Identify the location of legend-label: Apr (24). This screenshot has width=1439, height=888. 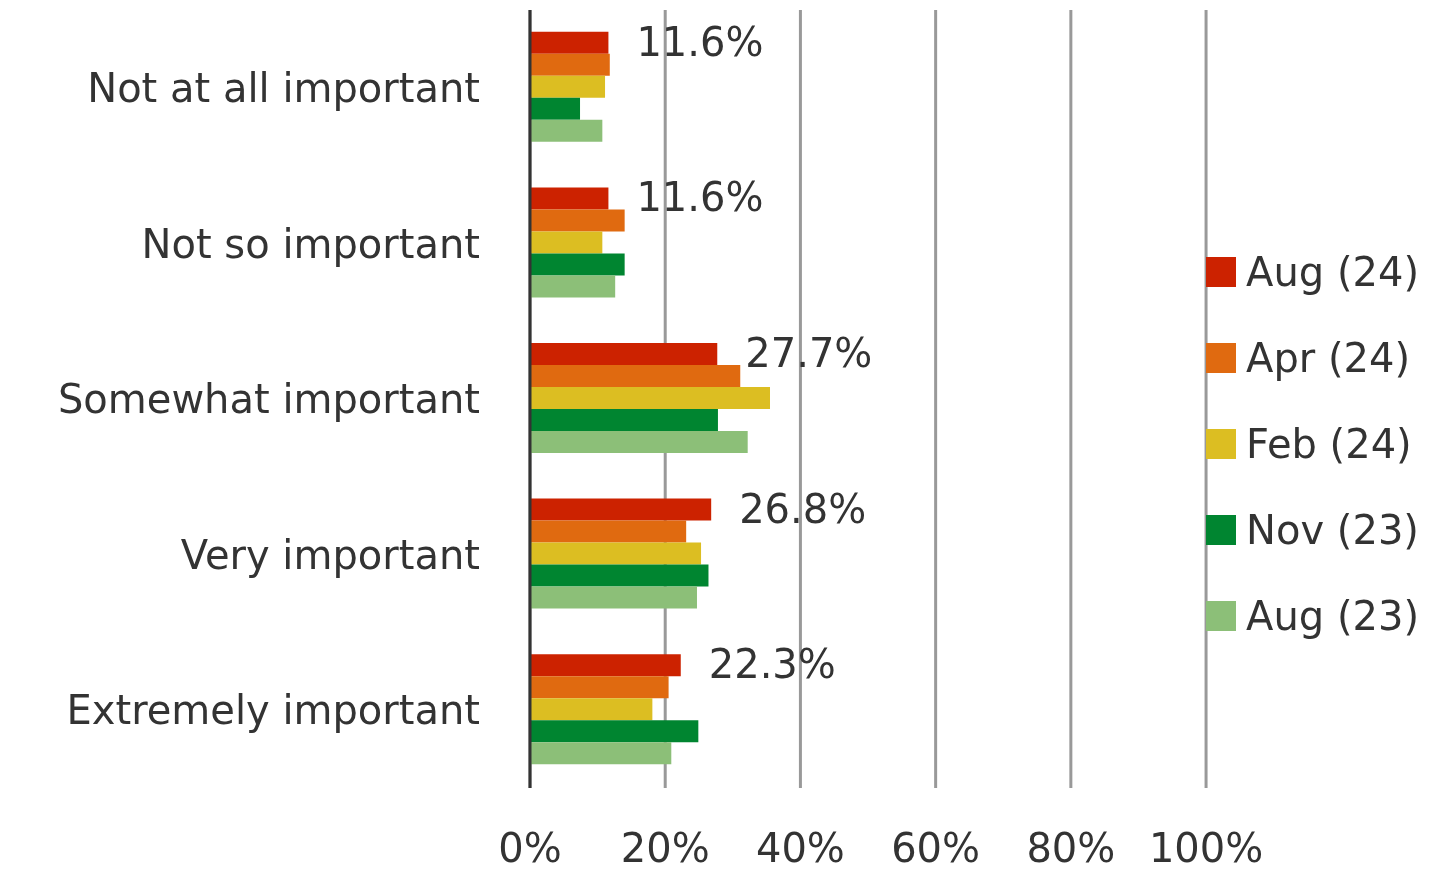
(1328, 358).